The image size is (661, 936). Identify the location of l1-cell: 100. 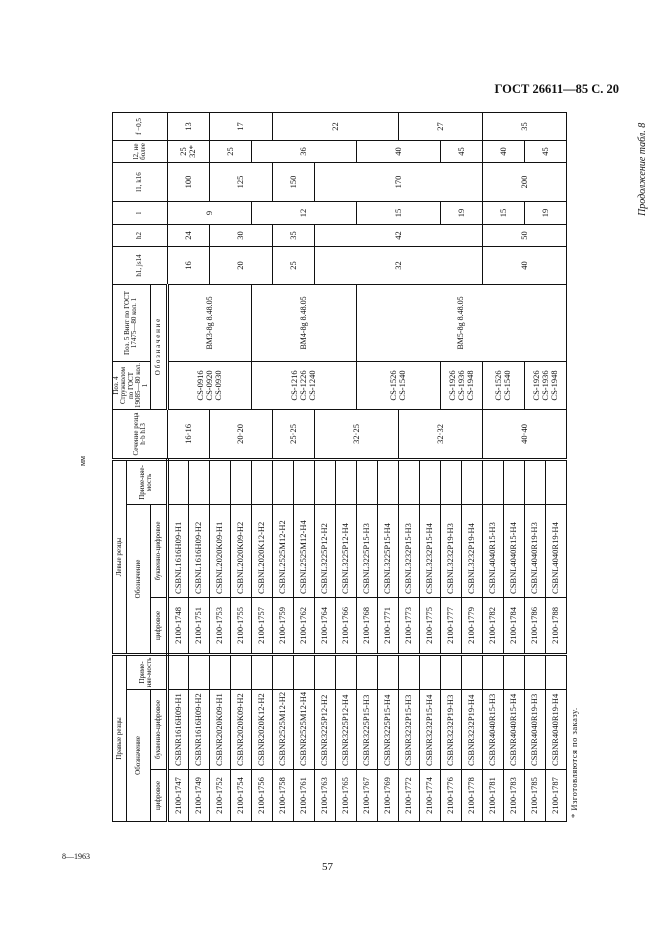
(188, 182).